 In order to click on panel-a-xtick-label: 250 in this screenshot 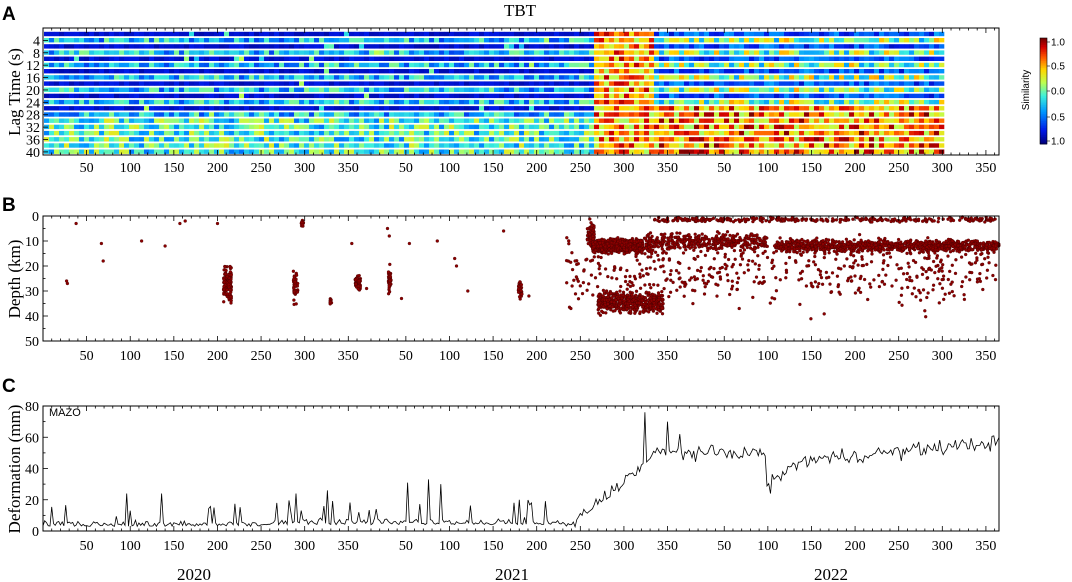, I will do `click(898, 168)`.